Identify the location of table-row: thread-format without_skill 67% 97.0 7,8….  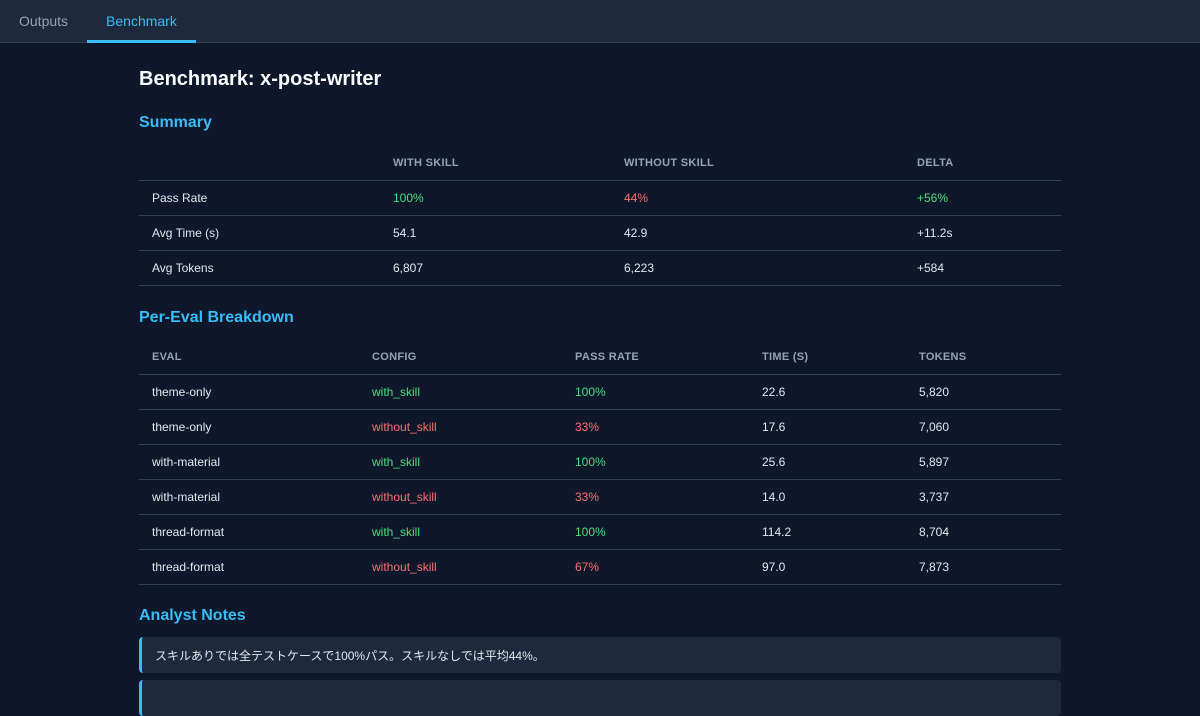
(600, 567).